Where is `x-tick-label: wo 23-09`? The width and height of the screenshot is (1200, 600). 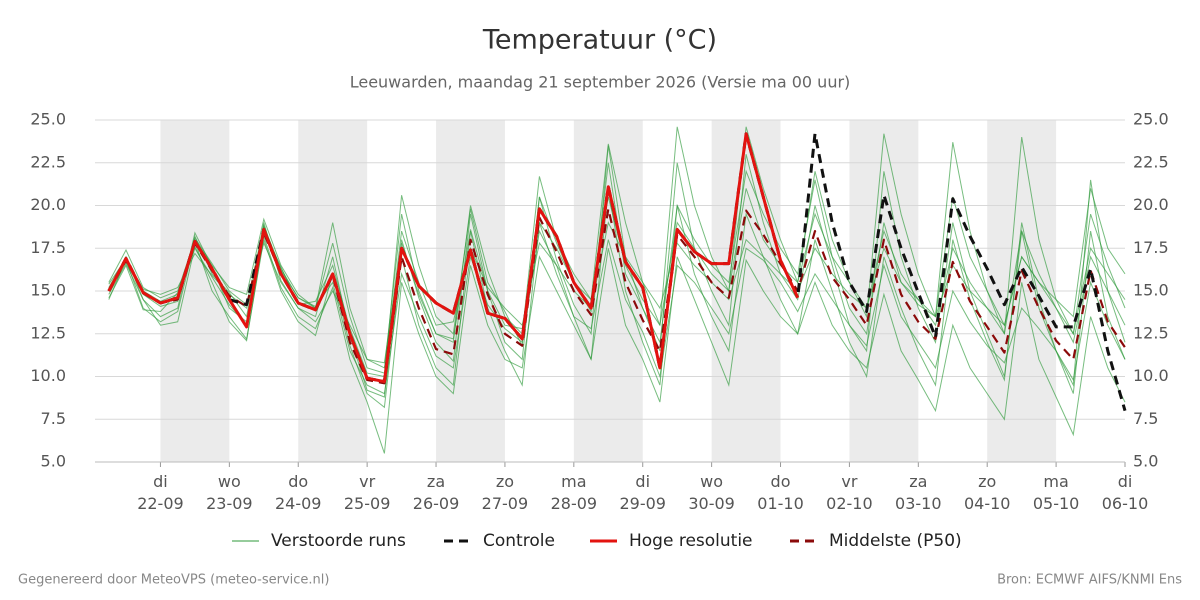
x-tick-label: wo 23-09 is located at coordinates (229, 492).